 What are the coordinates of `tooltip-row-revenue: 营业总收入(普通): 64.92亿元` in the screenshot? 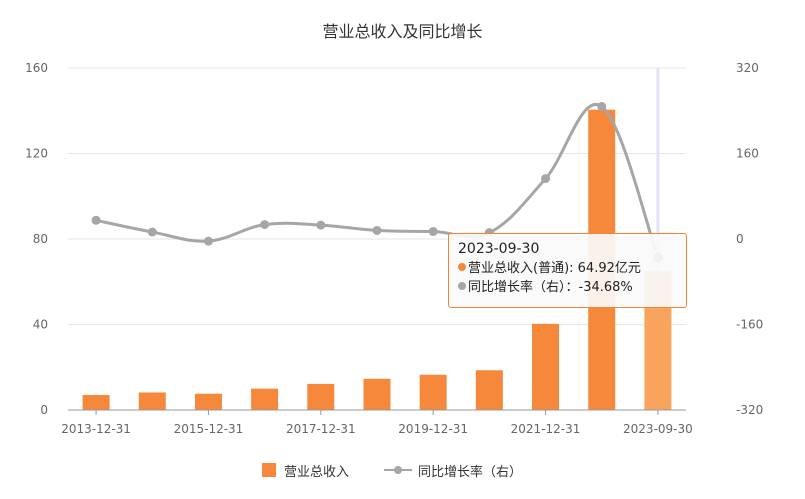 It's located at (567, 268).